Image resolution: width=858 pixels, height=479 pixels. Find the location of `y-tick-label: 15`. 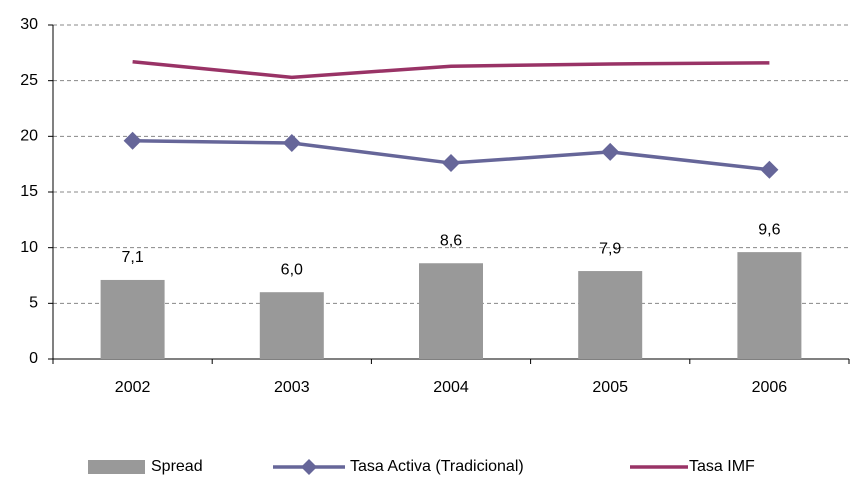

y-tick-label: 15 is located at coordinates (29, 191).